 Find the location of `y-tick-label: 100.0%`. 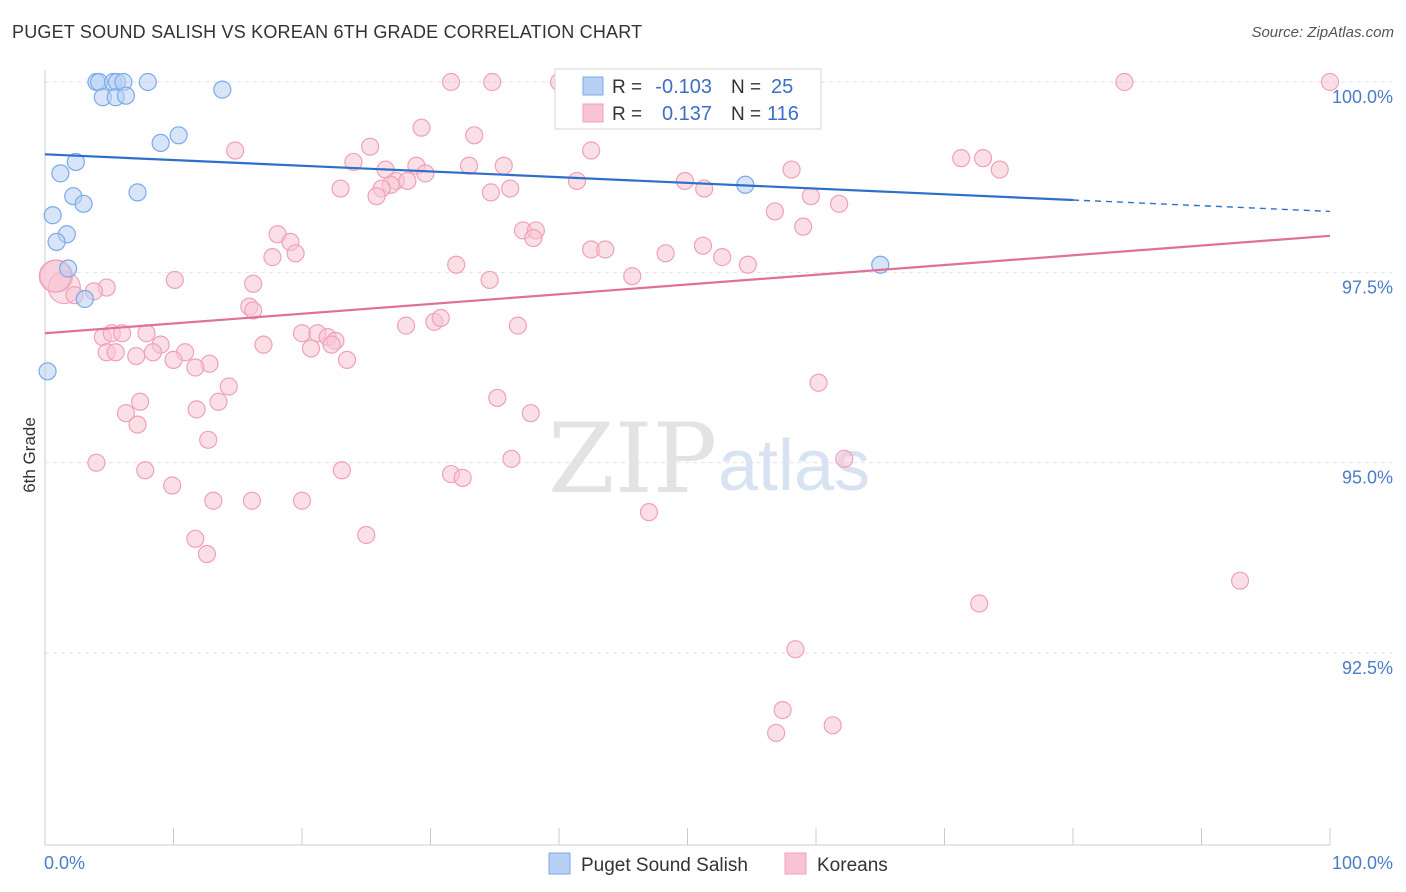

y-tick-label: 100.0% is located at coordinates (1362, 97).